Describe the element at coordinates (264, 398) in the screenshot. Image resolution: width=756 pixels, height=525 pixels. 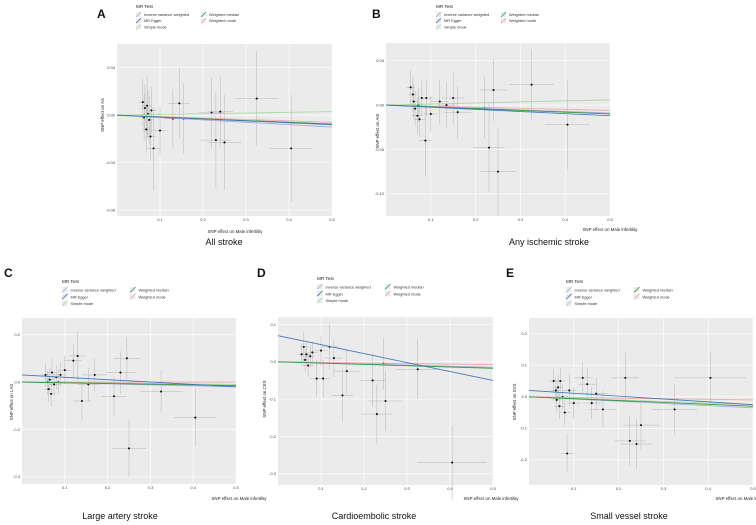
I see `y-axis-title: SNP effect on CES` at that location.